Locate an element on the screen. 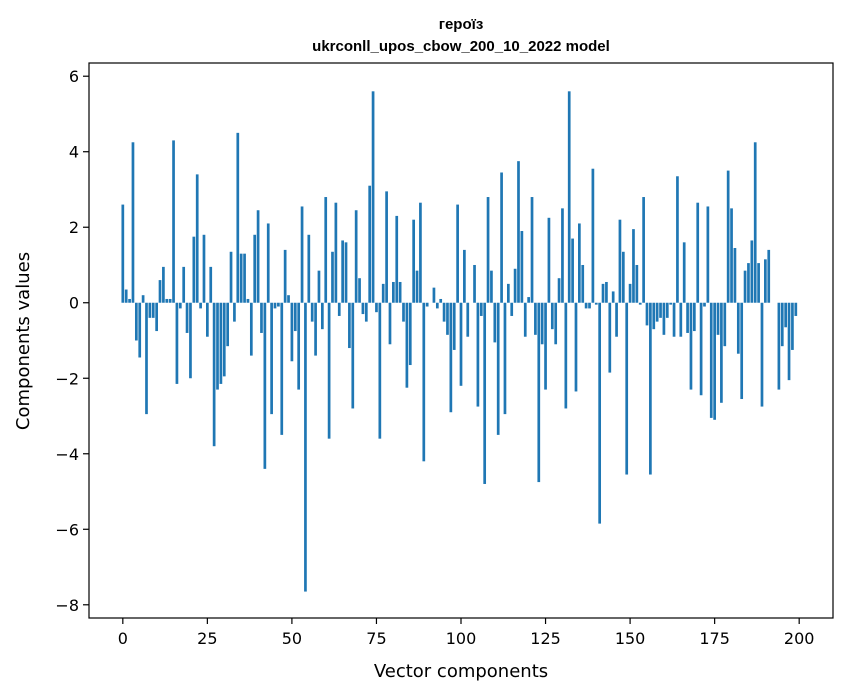  y-axis-ticks: −8 −6 −4 −2 0 2 4 6 is located at coordinates (72, 341).